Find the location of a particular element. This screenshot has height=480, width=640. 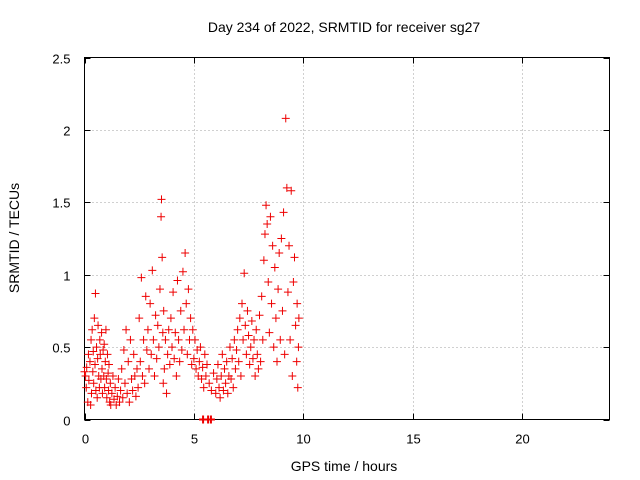

x-tick-label: 10 is located at coordinates (303, 439).